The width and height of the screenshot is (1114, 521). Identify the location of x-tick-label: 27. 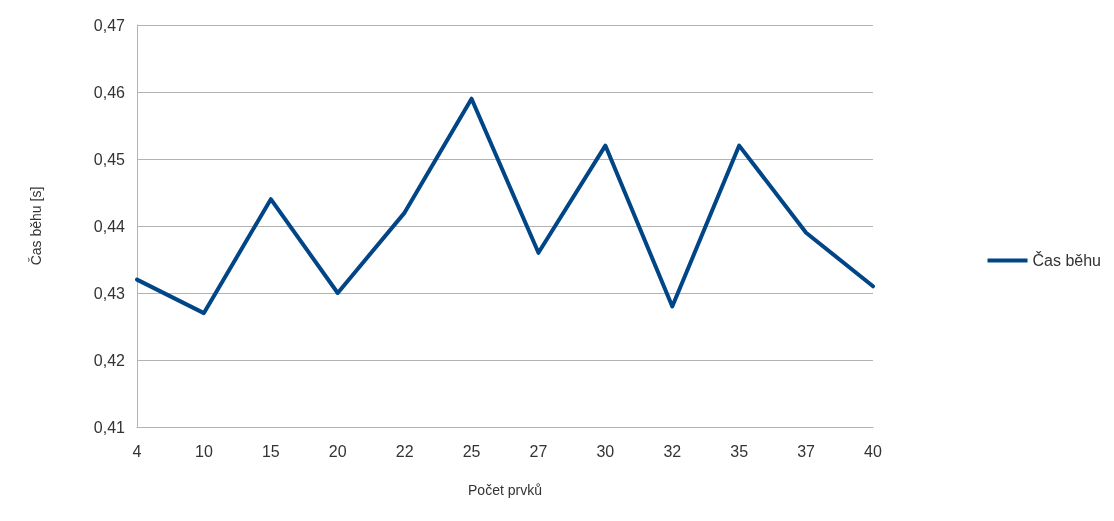
(538, 451).